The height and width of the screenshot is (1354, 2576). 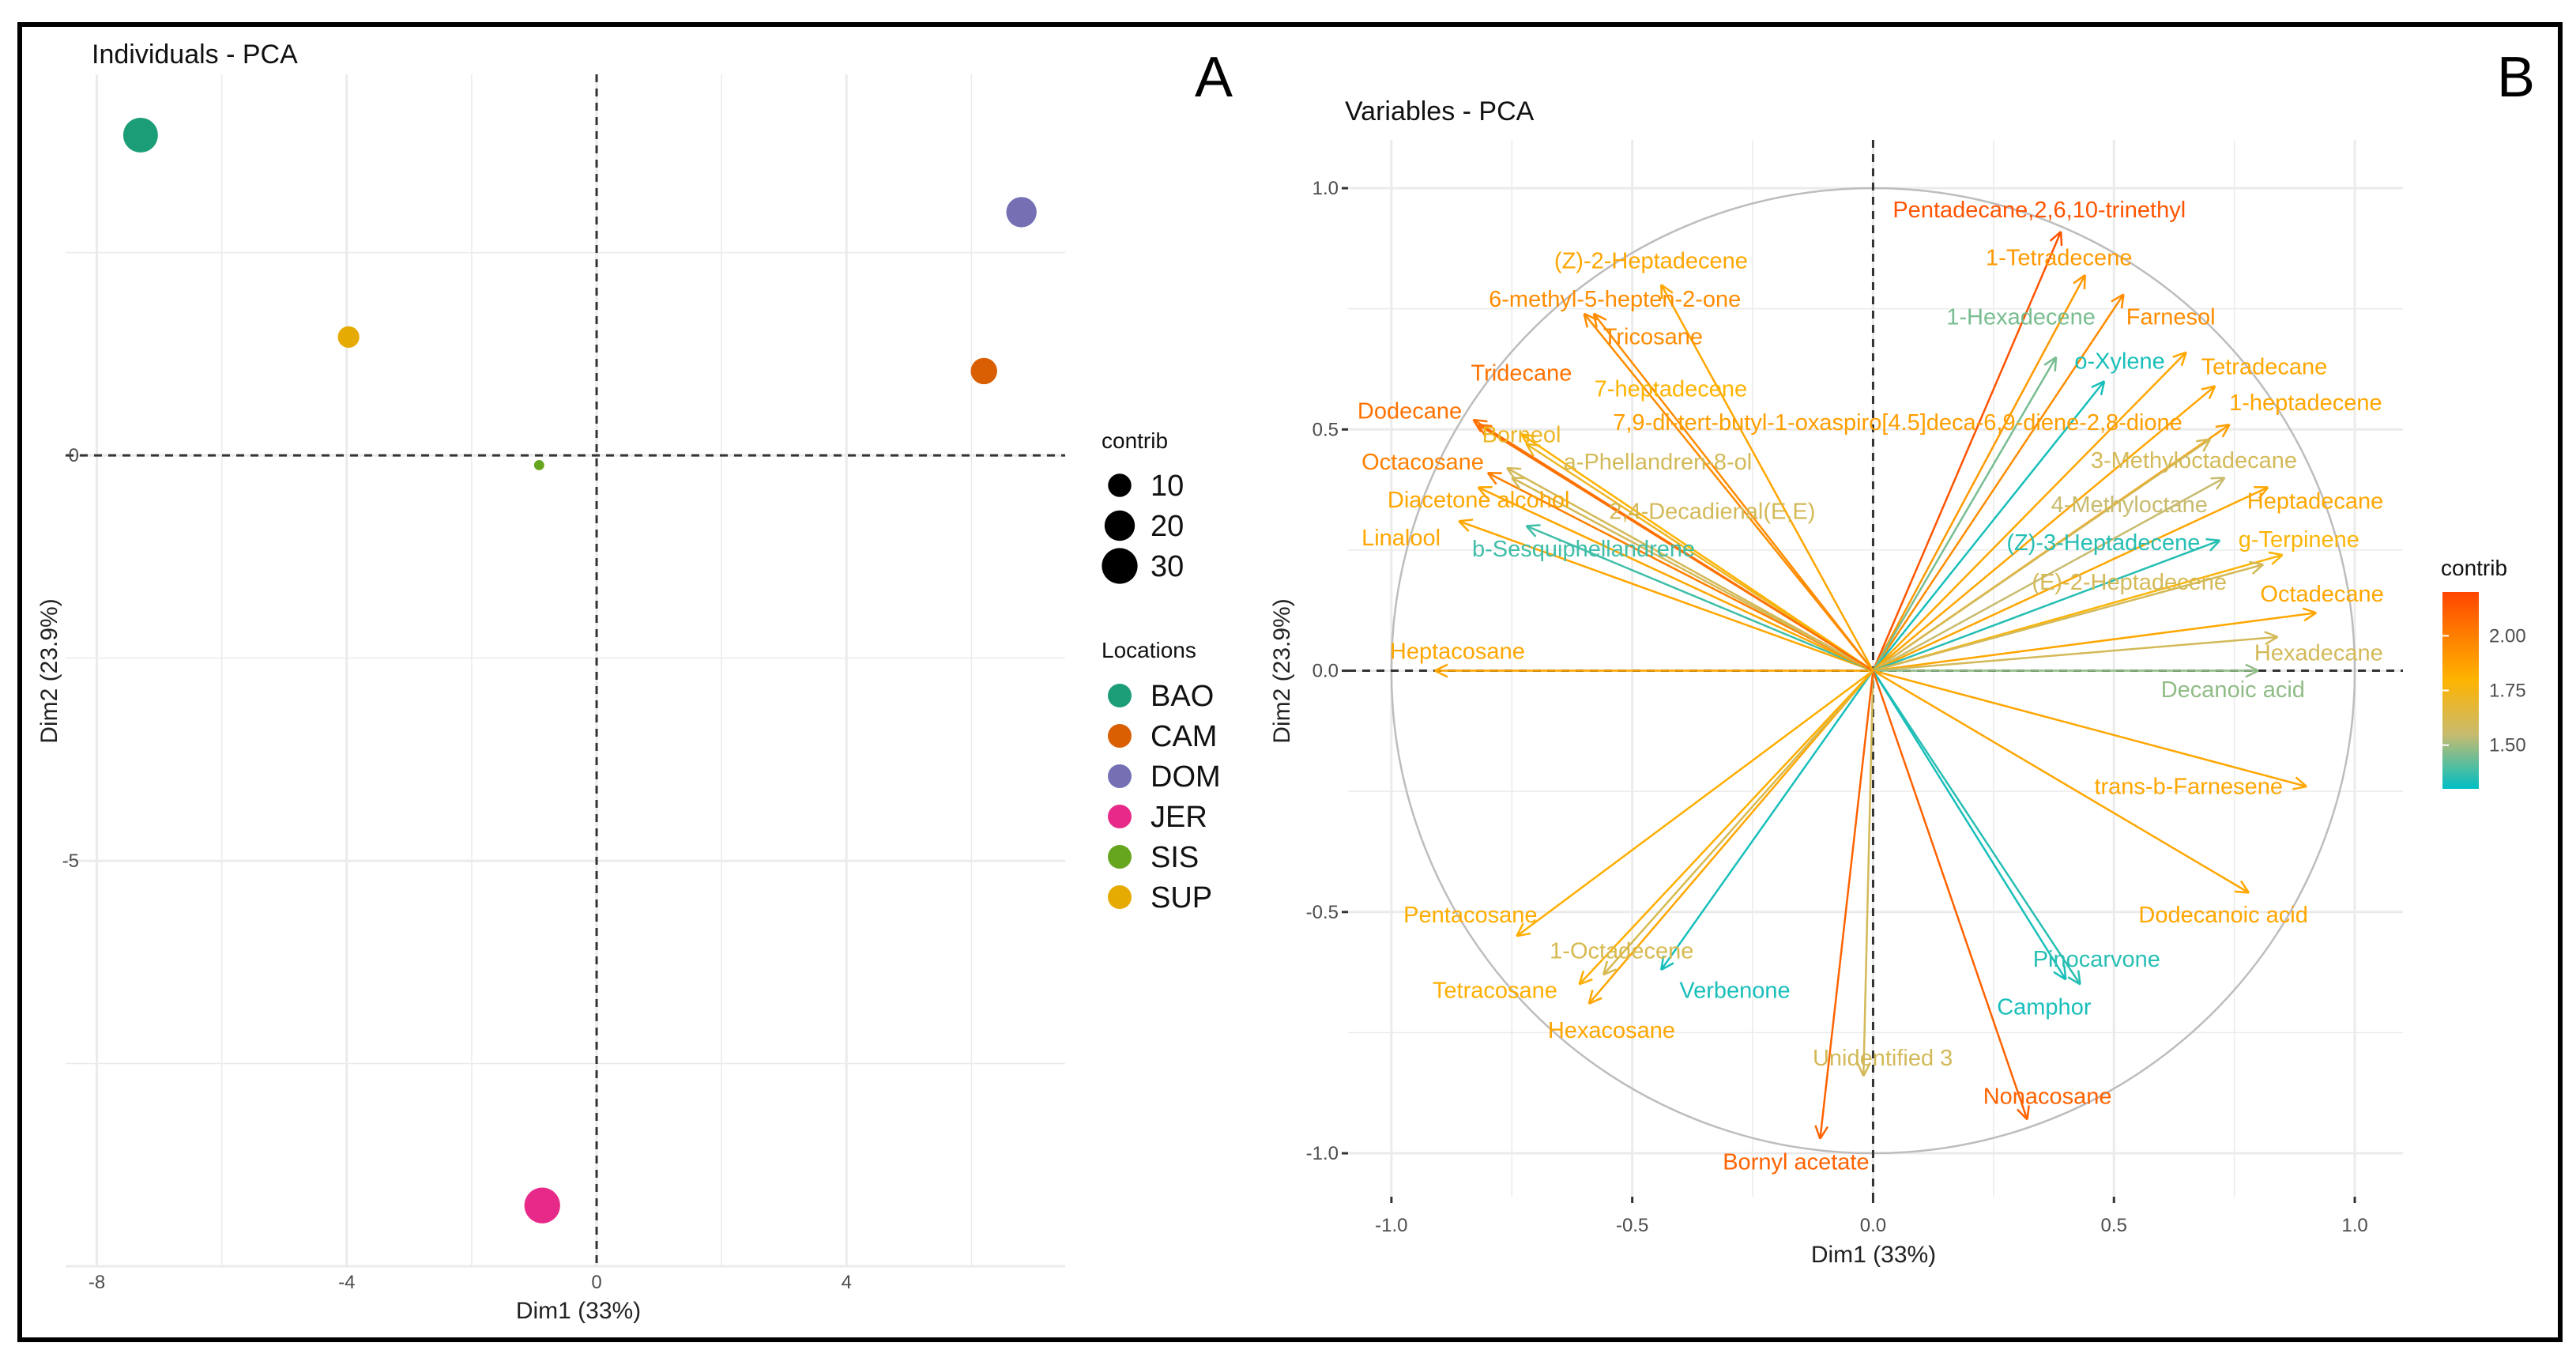 I want to click on arrow-farnesol, so click(x=1998, y=483).